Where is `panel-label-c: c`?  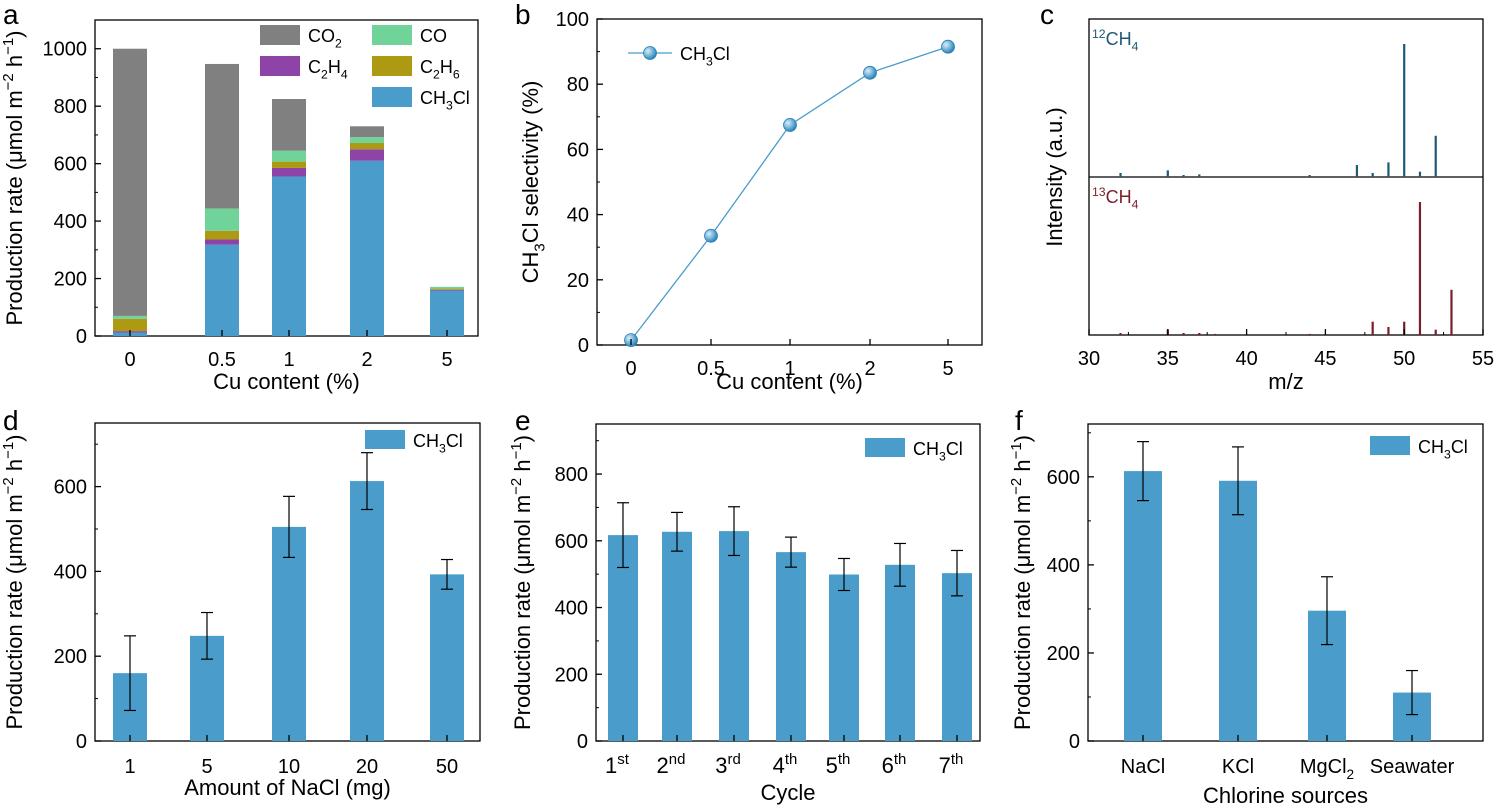
panel-label-c: c is located at coordinates (1047, 15).